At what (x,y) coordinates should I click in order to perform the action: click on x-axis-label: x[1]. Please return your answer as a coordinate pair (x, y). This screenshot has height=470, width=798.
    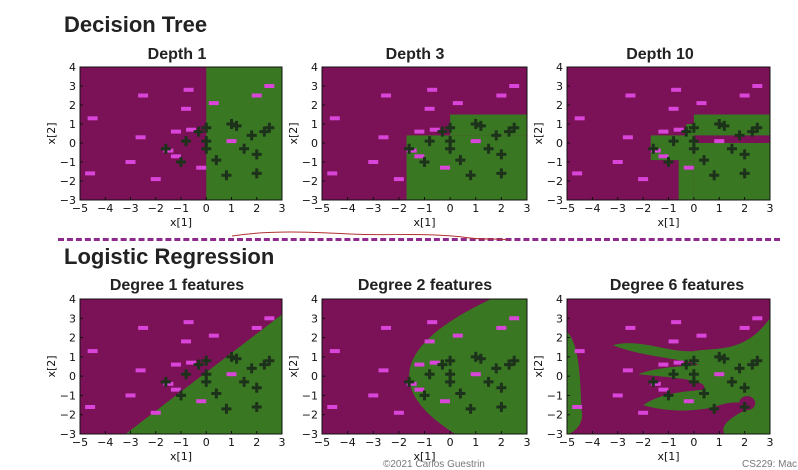
    Looking at the image, I should click on (668, 456).